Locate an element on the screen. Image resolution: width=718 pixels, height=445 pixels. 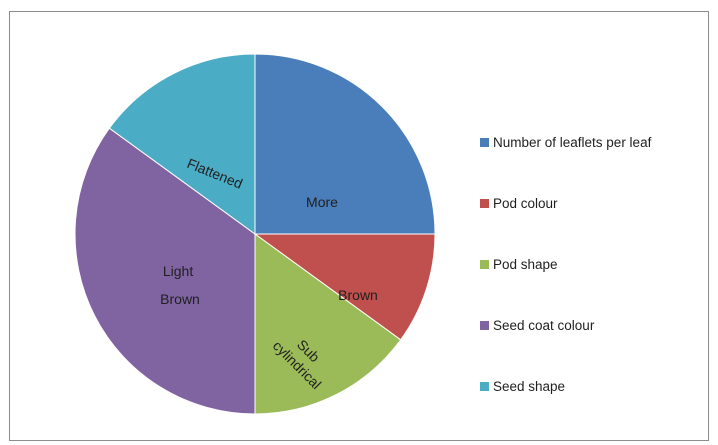
legend-label: Pod colour is located at coordinates (525, 203).